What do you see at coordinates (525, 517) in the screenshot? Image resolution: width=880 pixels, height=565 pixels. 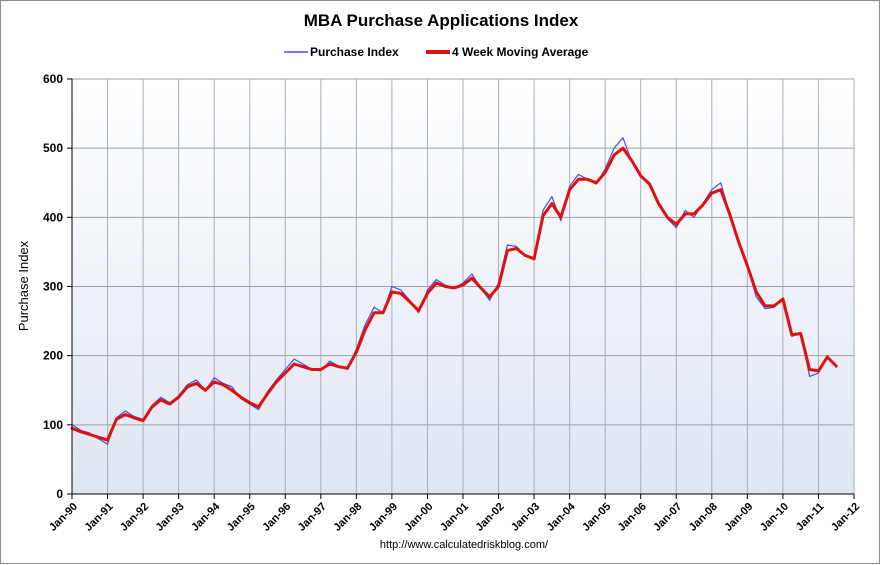 I see `x-tick-label: Jan-03` at bounding box center [525, 517].